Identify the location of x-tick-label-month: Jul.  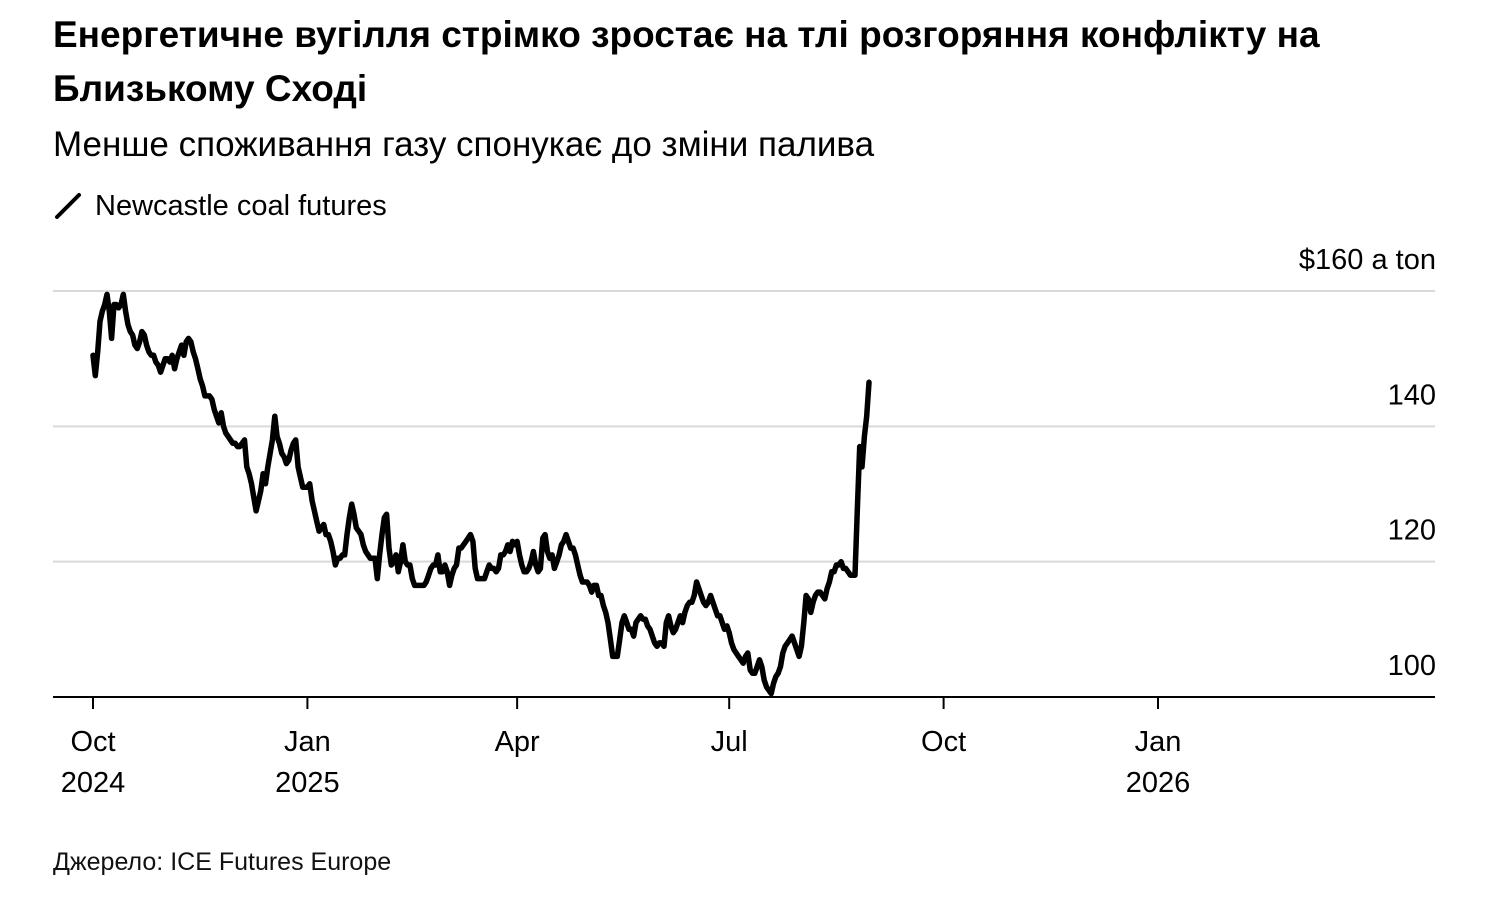
(729, 742).